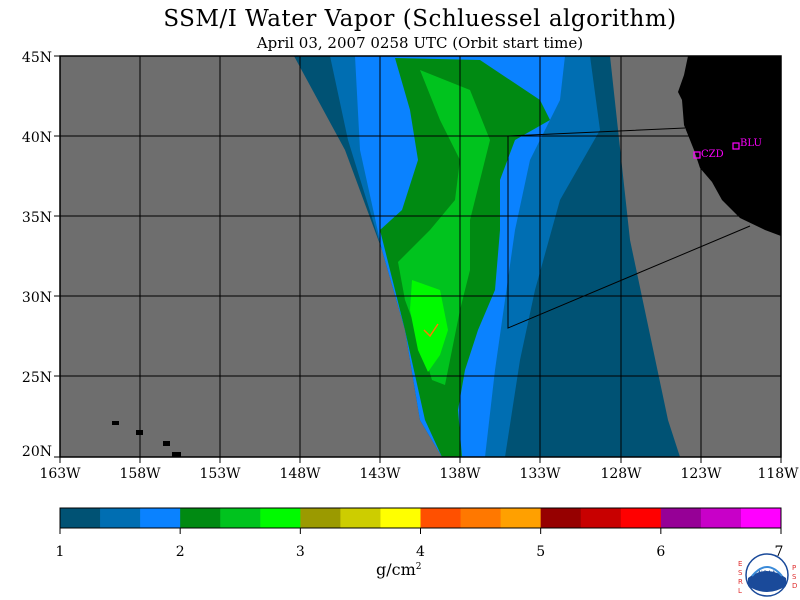 The width and height of the screenshot is (800, 600). I want to click on colorbar-tick-label-1: 1, so click(60, 552).